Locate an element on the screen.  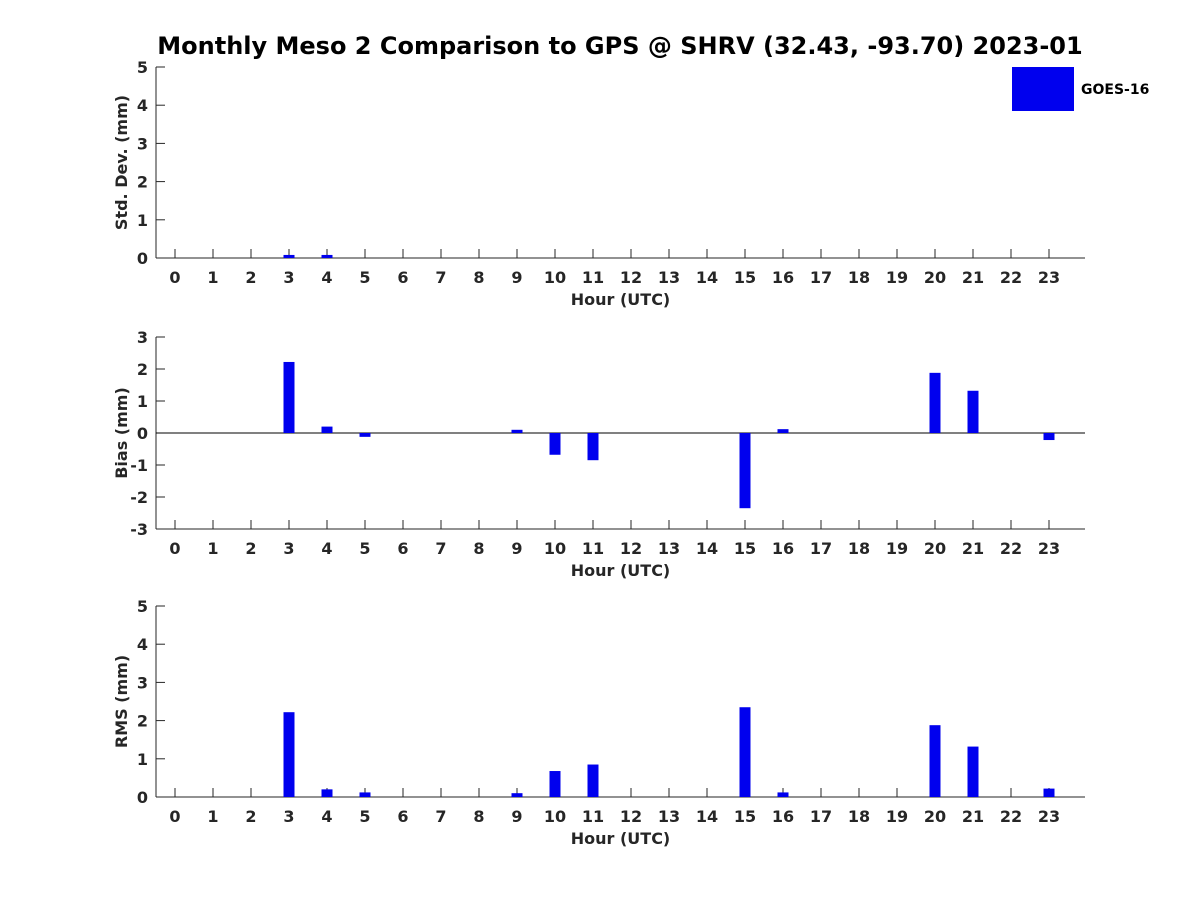
legend-label-goes-16: GOES-16 is located at coordinates (1115, 90).